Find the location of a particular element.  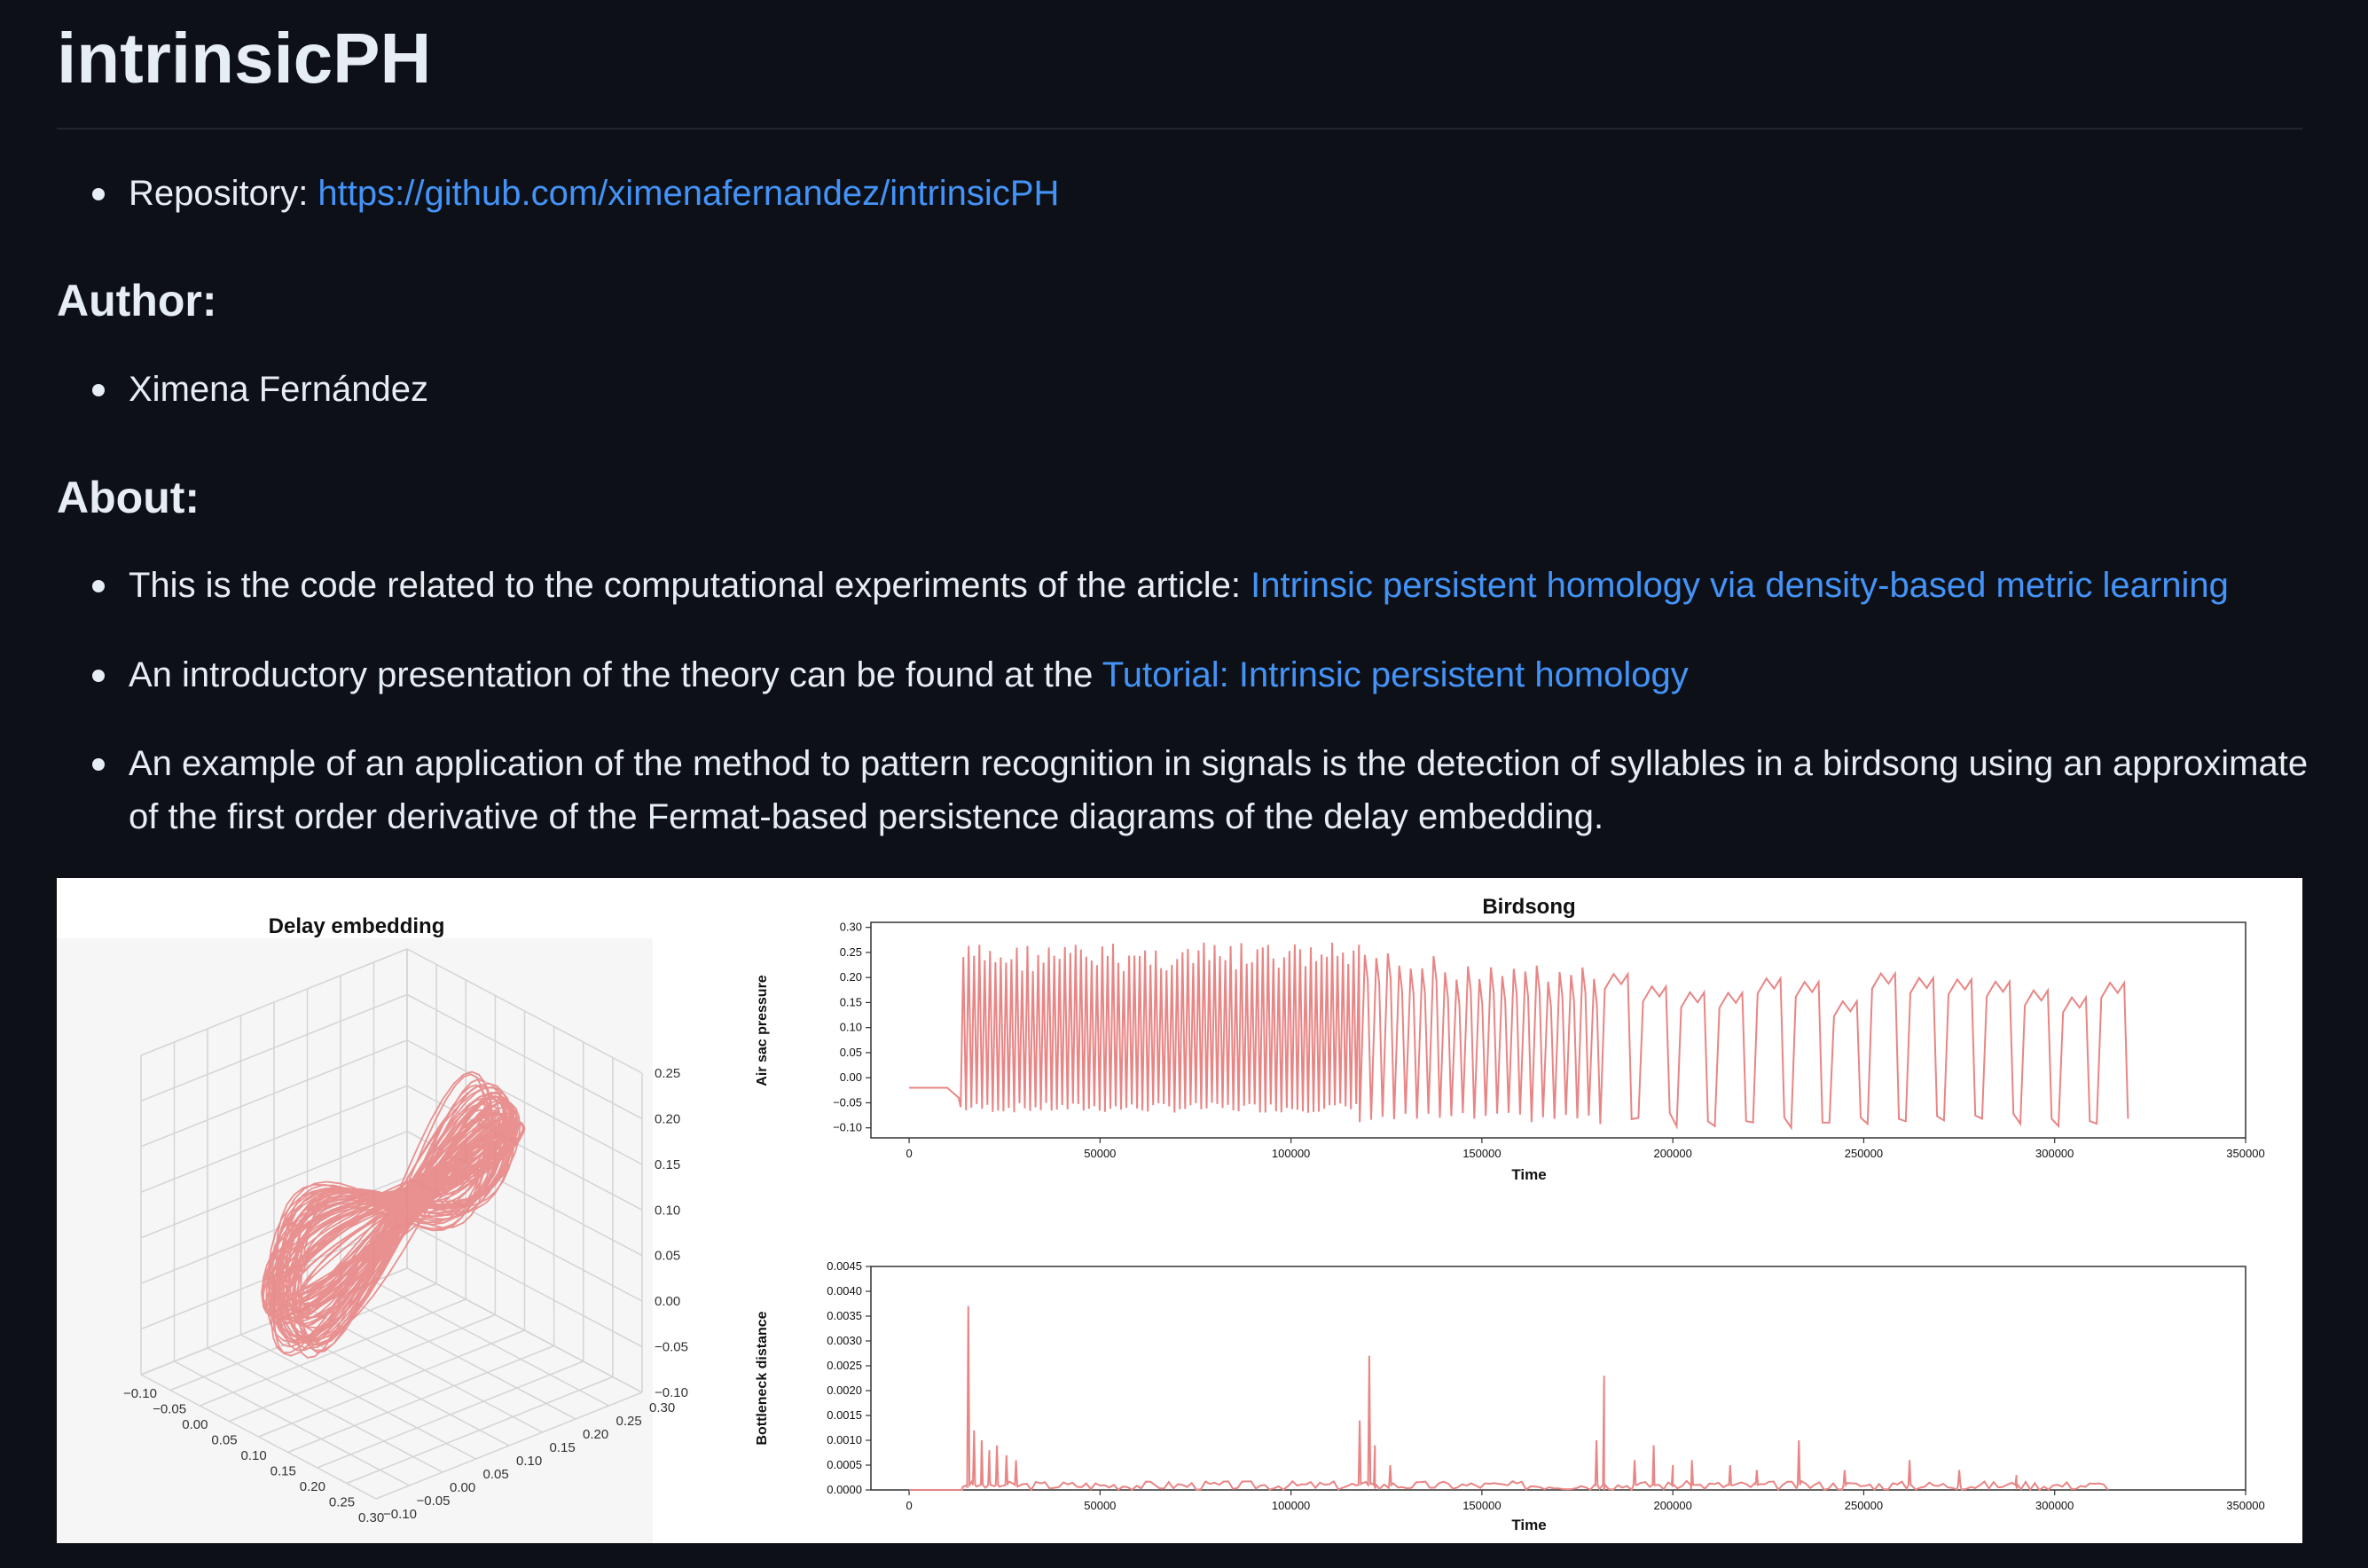

bottleneck-ytick-label: 0.0040 is located at coordinates (844, 1291).